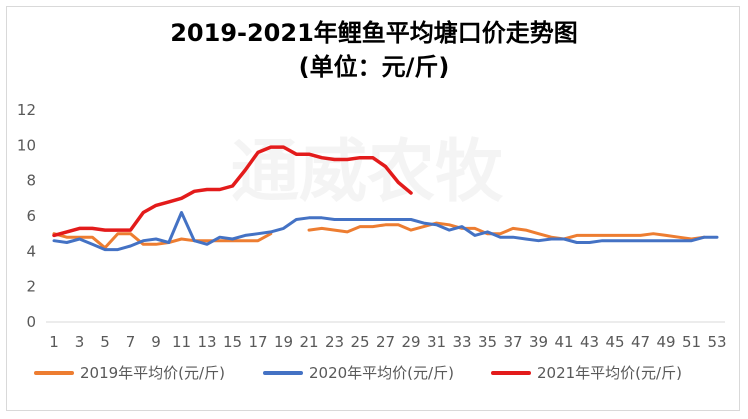 This screenshot has width=748, height=419. What do you see at coordinates (26, 110) in the screenshot?
I see `y-tick-label: 12` at bounding box center [26, 110].